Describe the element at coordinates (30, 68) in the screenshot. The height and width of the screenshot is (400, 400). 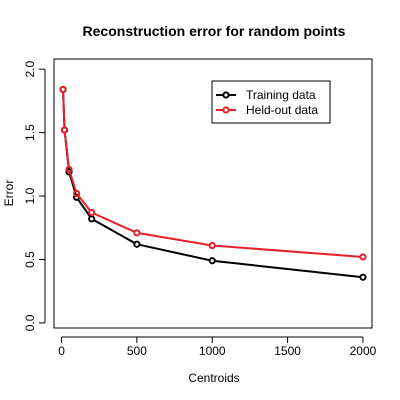
I see `y-tick-label: 2.0` at that location.